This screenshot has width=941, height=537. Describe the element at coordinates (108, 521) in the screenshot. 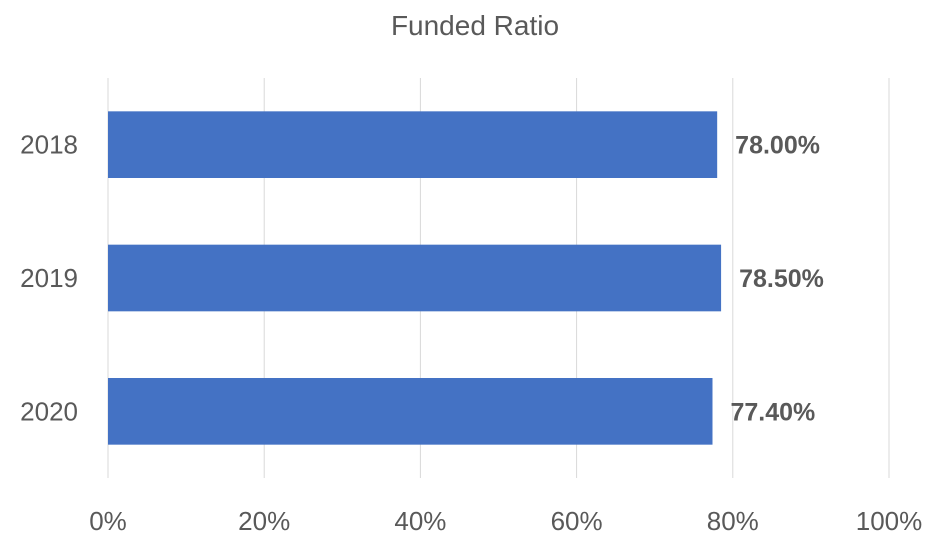

I see `x-tick-label: 0%` at that location.